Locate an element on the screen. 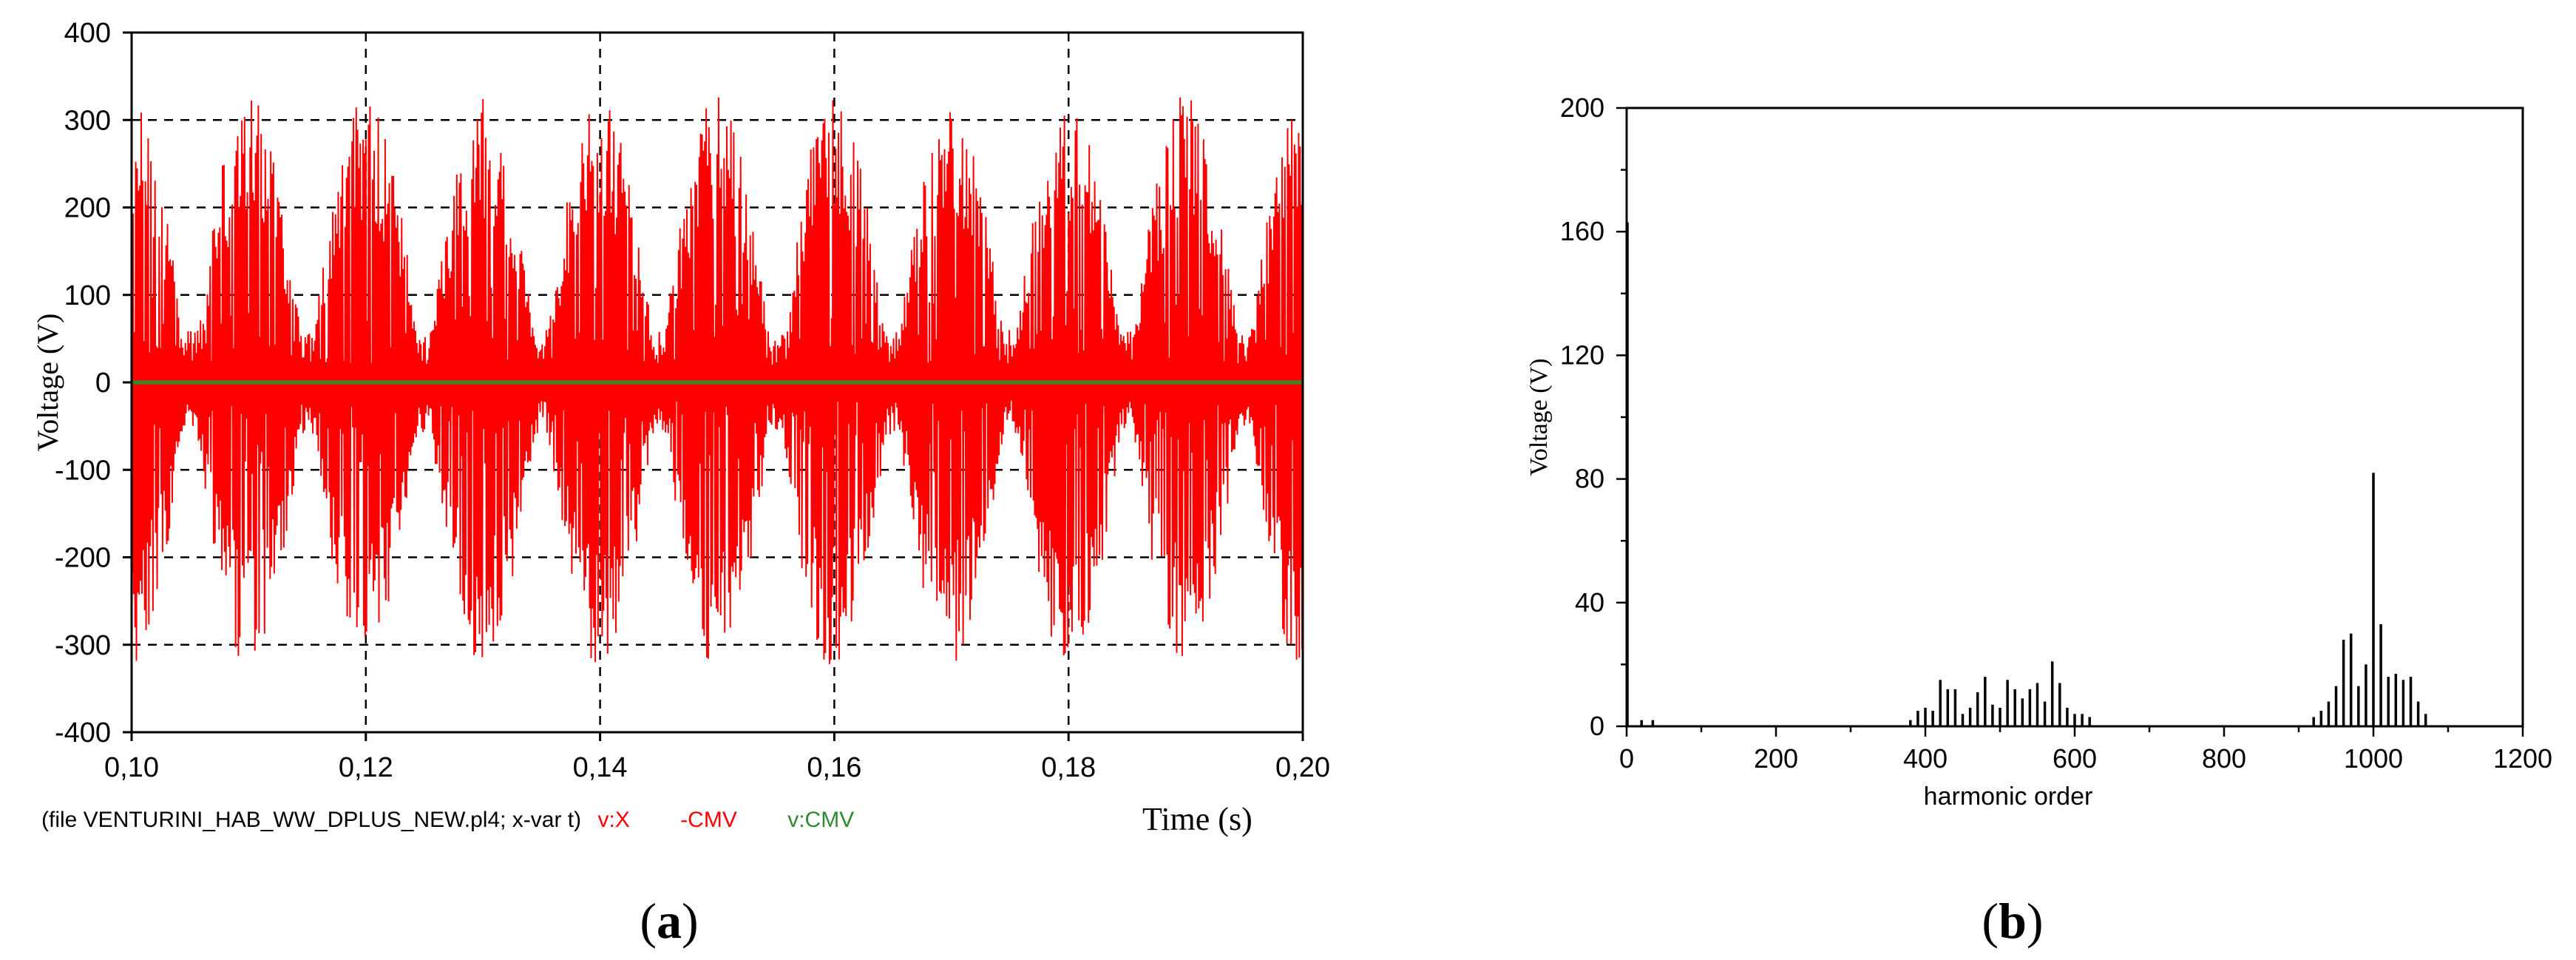 This screenshot has width=2576, height=960. chart-a-y-axis-label: Voltage (V) is located at coordinates (47, 383).